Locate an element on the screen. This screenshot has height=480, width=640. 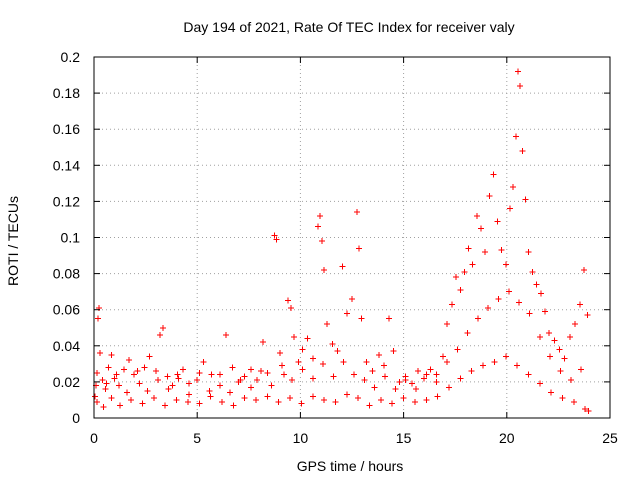
y-tick-label: 0.2 is located at coordinates (71, 57).